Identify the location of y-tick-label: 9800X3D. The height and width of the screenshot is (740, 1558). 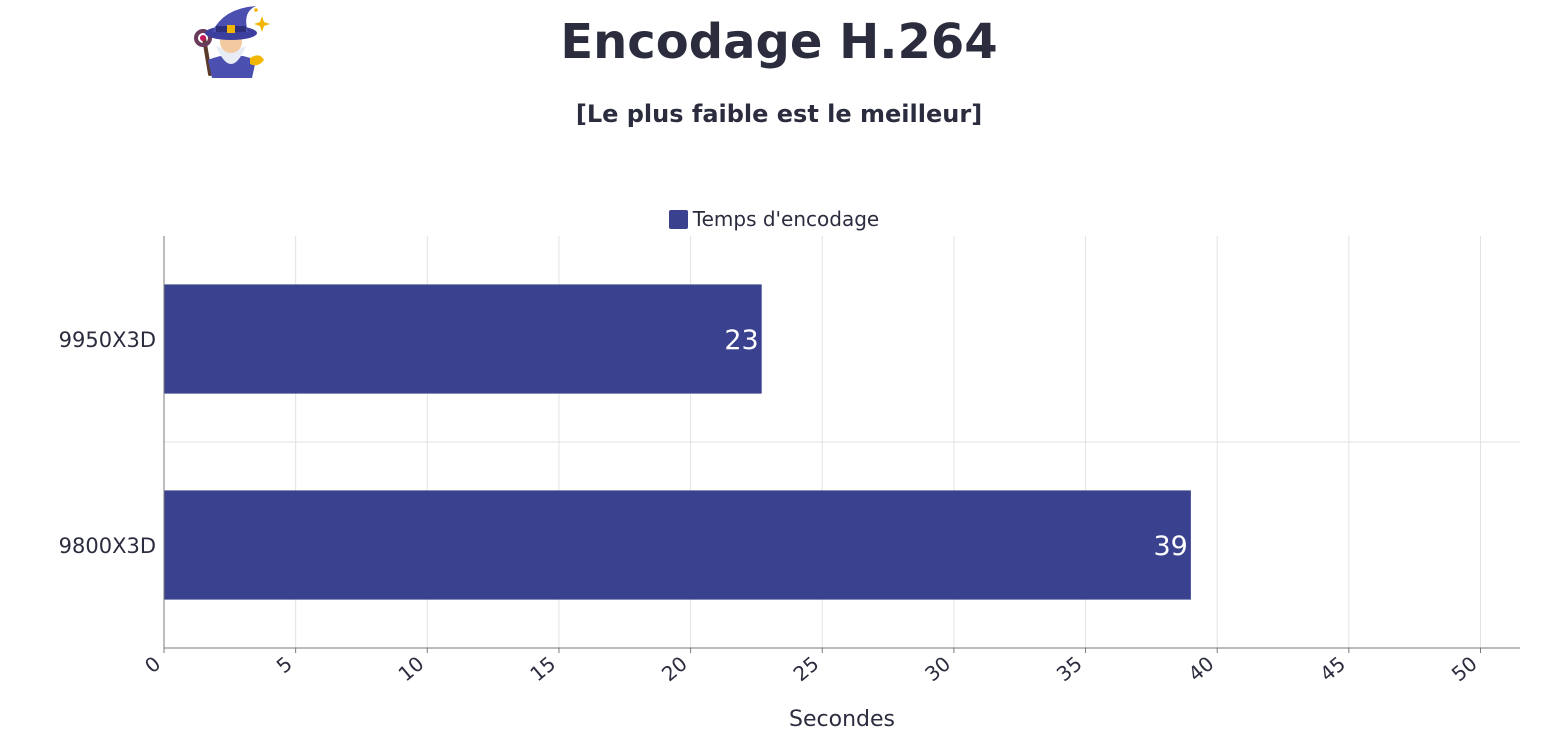
(107, 546).